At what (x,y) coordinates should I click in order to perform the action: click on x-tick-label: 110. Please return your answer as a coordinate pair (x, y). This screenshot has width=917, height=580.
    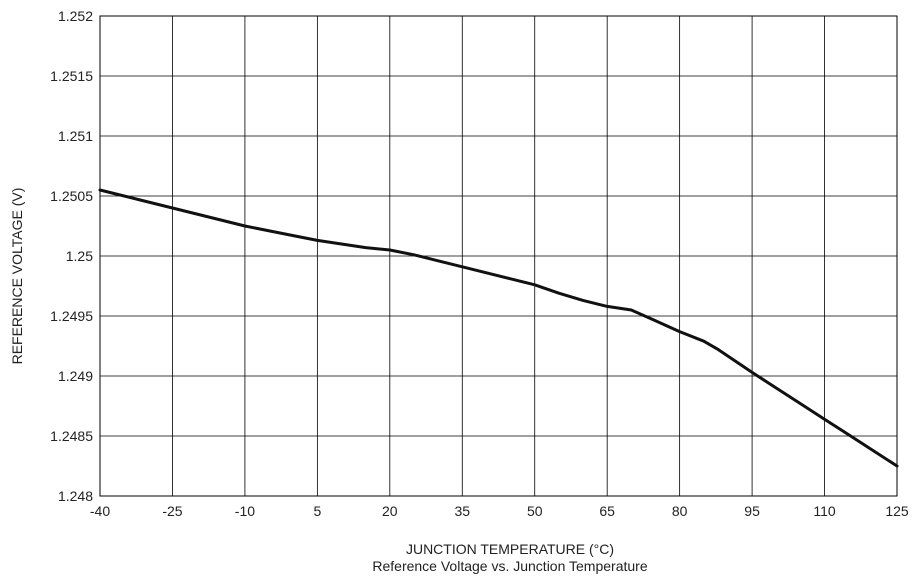
    Looking at the image, I should click on (824, 511).